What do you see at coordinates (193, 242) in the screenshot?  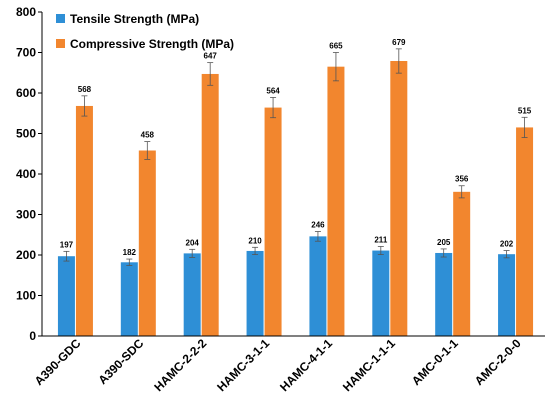 I see `tensile-data-label: 204` at bounding box center [193, 242].